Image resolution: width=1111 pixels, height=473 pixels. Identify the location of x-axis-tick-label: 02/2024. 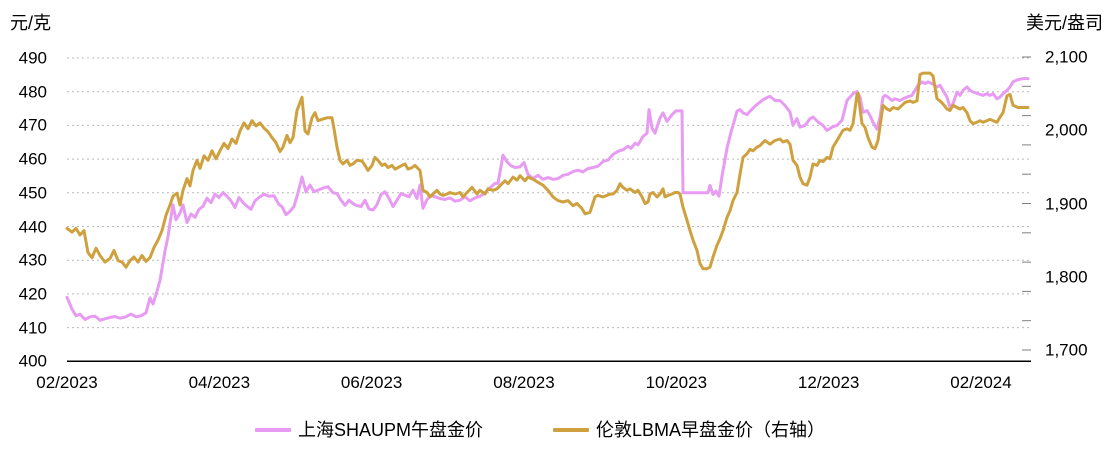
(981, 382).